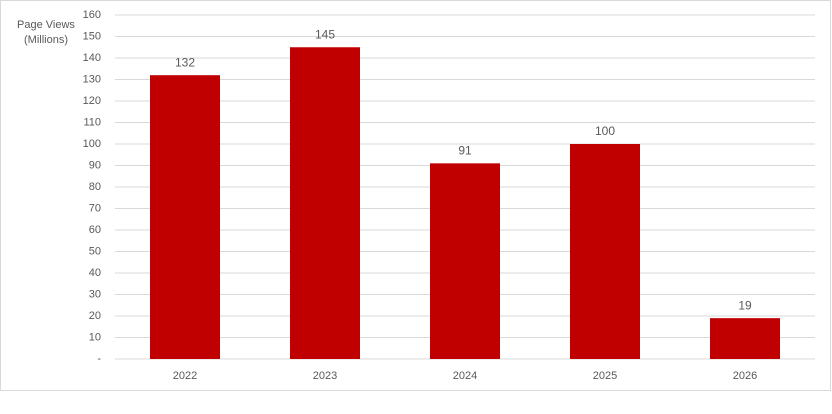 This screenshot has height=414, width=832. What do you see at coordinates (95, 251) in the screenshot?
I see `y-tick-label: 50` at bounding box center [95, 251].